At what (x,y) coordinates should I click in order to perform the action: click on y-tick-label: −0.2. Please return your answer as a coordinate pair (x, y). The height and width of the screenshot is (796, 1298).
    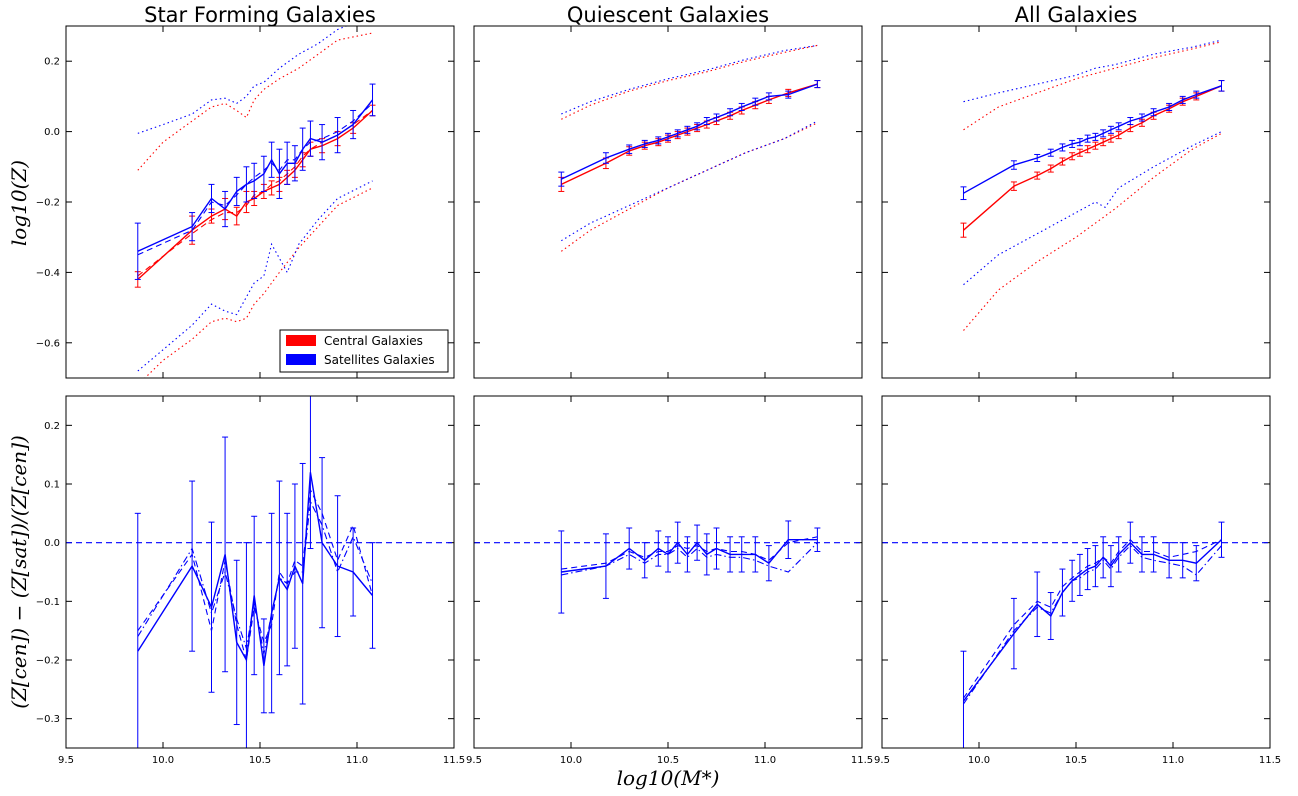
    Looking at the image, I should click on (48, 203).